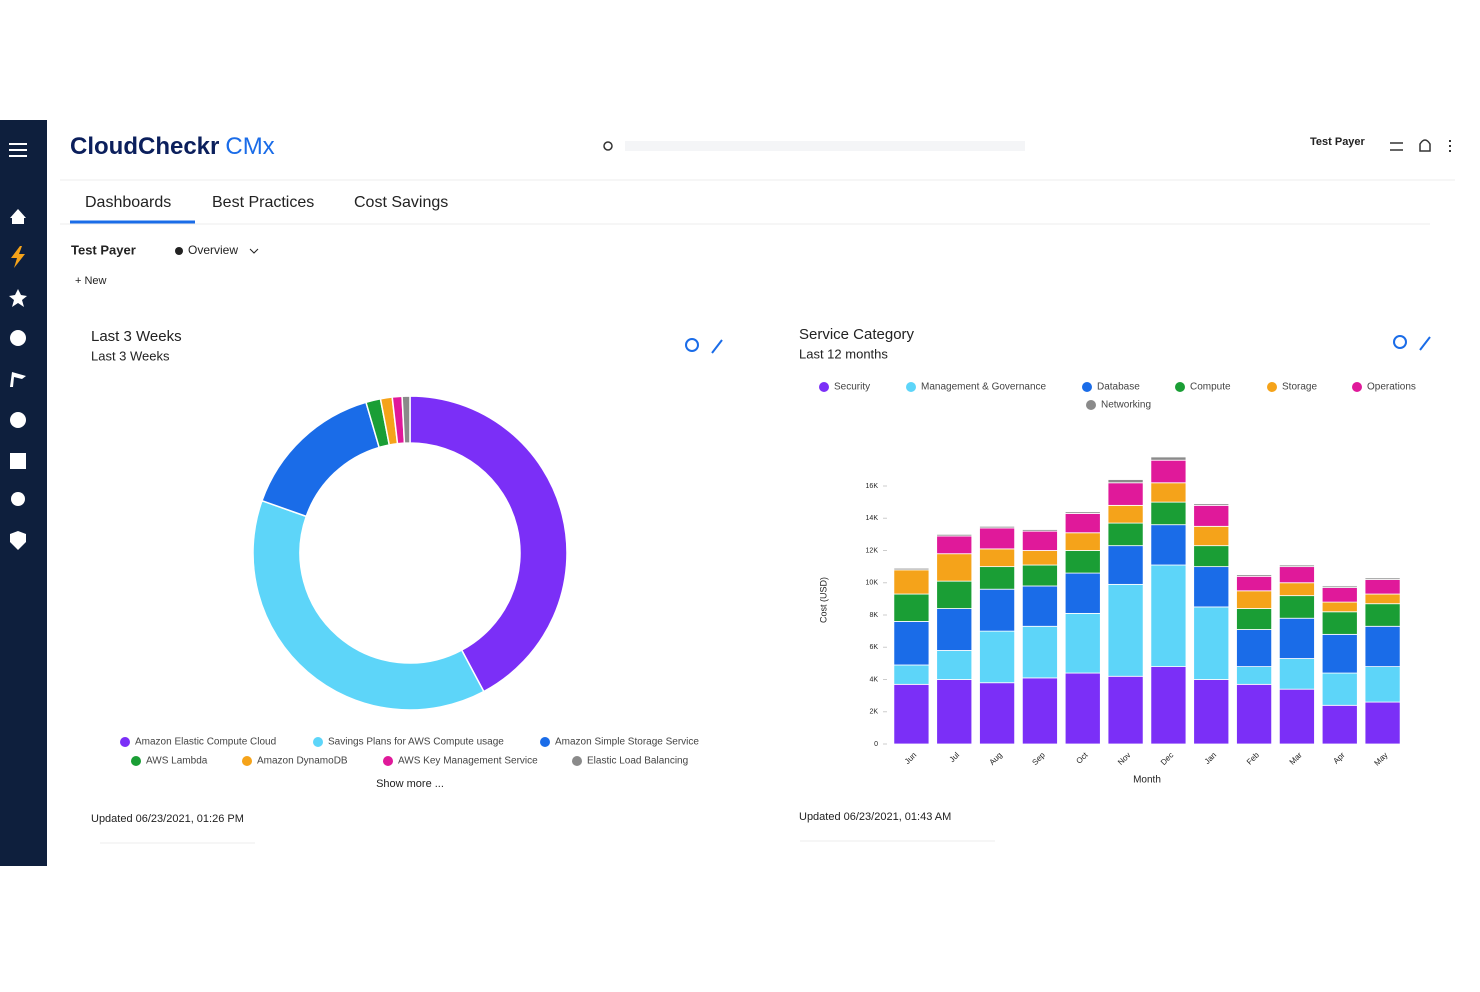  What do you see at coordinates (1124, 759) in the screenshot?
I see `x-tick-label: Nov` at bounding box center [1124, 759].